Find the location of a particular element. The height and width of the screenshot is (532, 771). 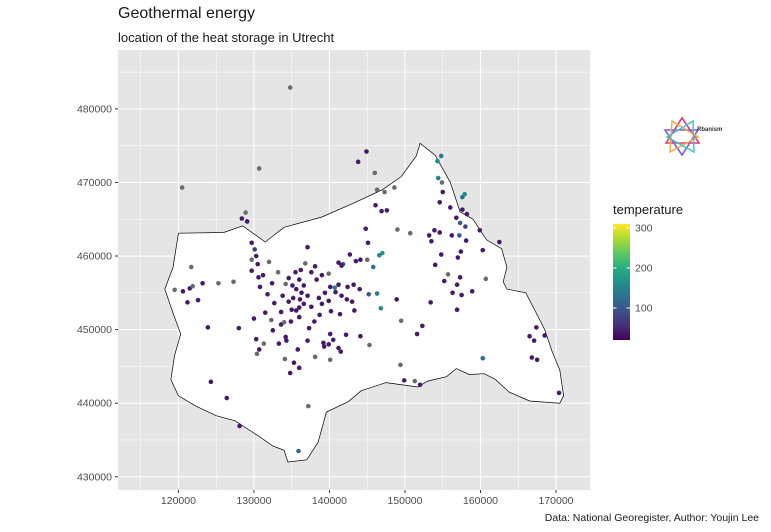

y-tick-label: 440000 is located at coordinates (94, 404).